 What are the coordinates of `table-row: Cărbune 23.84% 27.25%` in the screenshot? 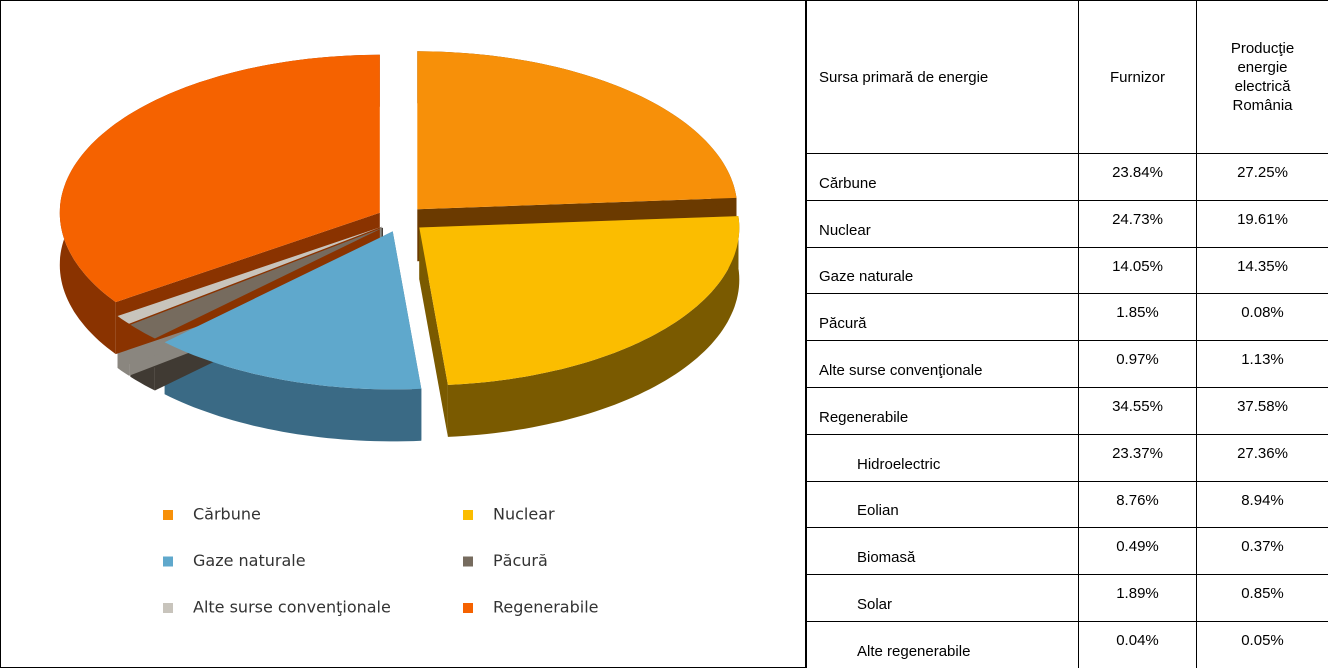 It's located at (1067, 177).